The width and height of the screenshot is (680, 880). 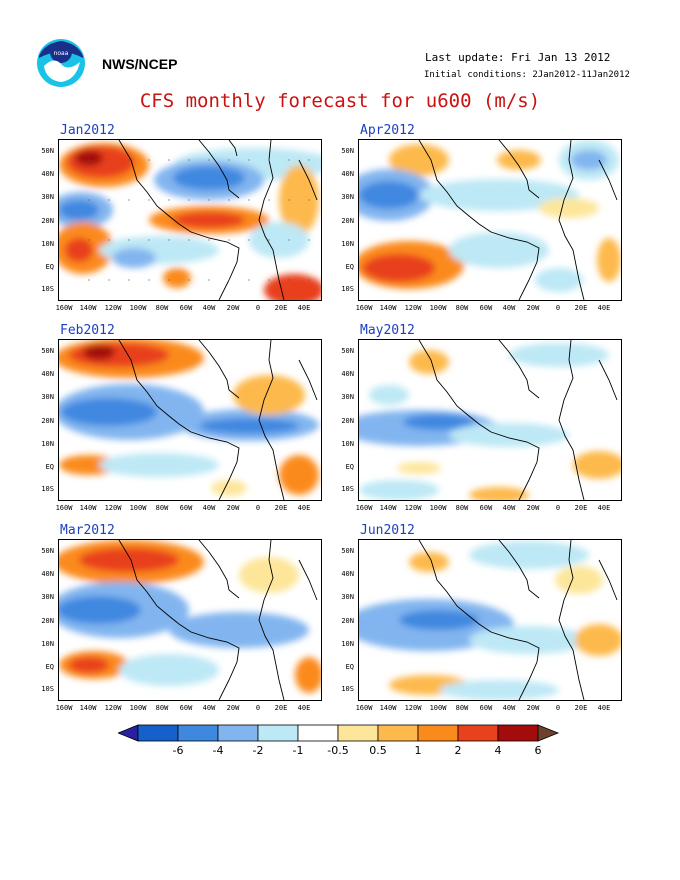 I want to click on colorbar-tick-label: -1, so click(x=298, y=750).